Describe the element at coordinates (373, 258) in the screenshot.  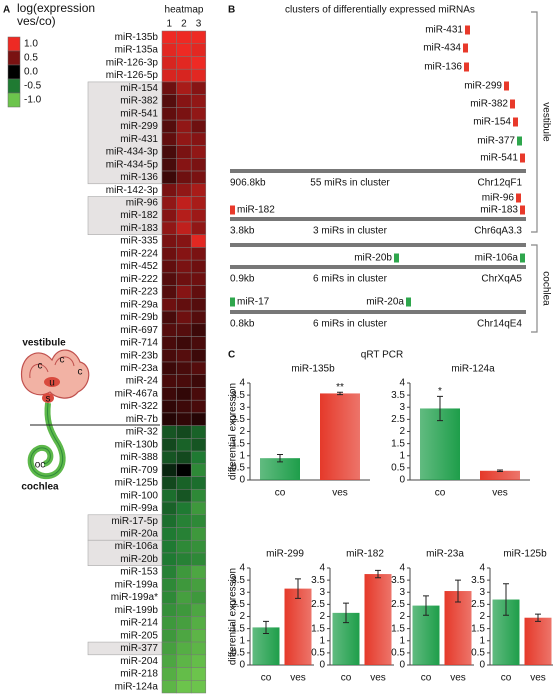
I see `mir-label: miR-20b` at that location.